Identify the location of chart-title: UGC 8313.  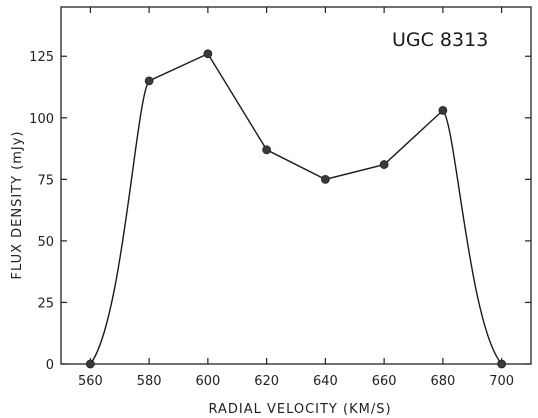
(440, 40).